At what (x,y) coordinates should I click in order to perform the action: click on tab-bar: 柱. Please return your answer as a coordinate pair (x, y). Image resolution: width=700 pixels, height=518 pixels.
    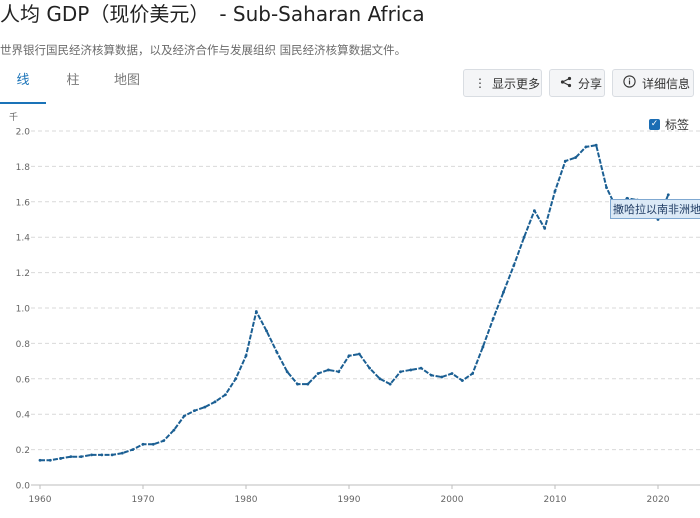
    Looking at the image, I should click on (73, 80).